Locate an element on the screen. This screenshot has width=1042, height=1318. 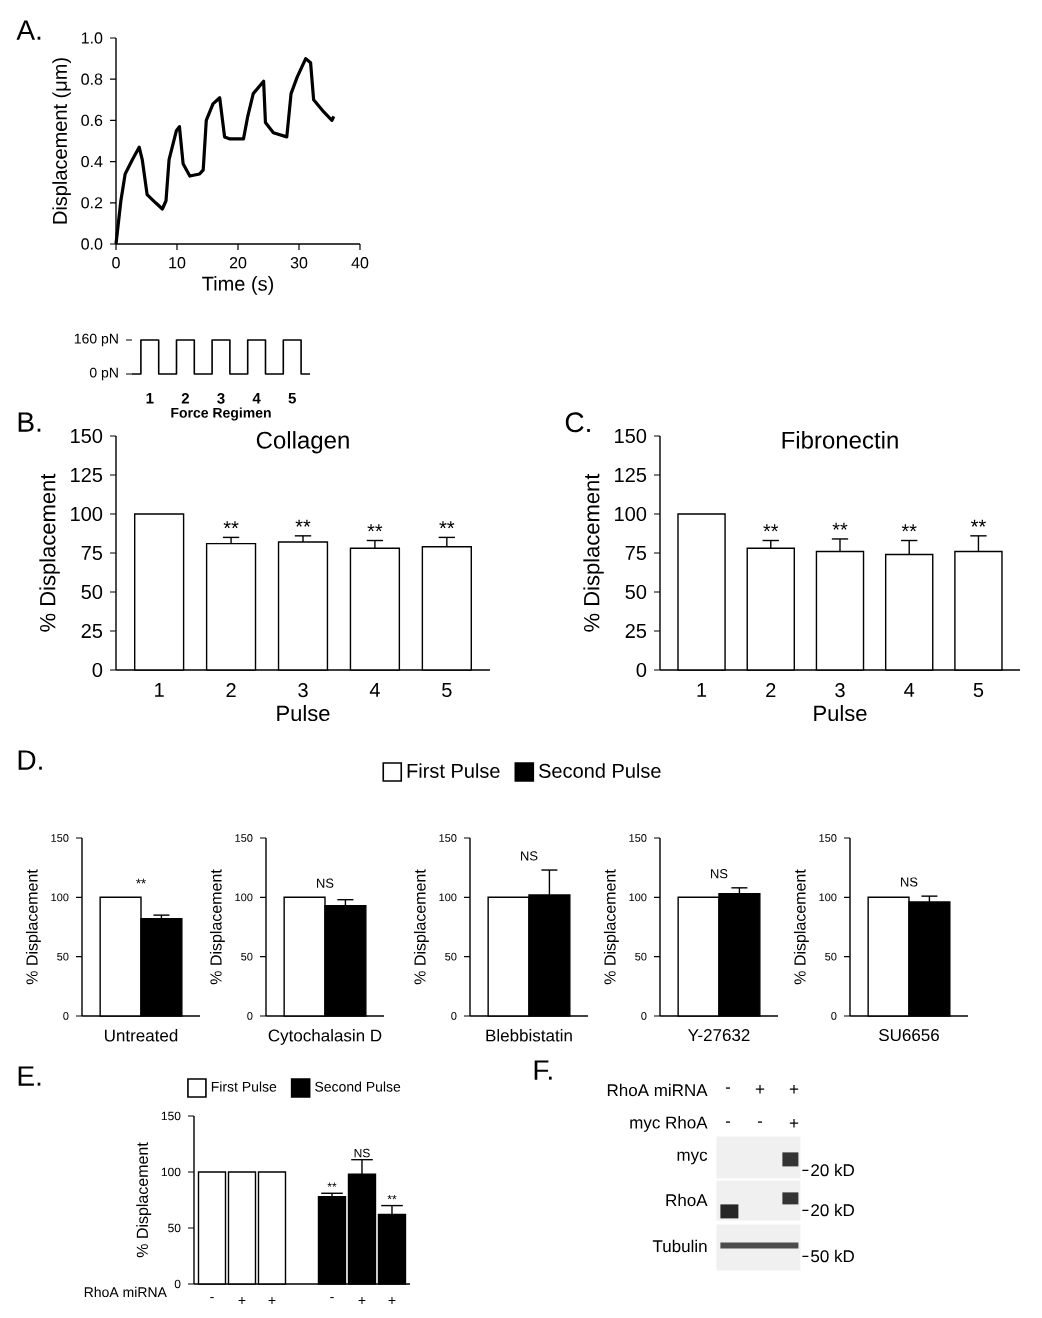
x-tick-label: SU6656 is located at coordinates (909, 1035).